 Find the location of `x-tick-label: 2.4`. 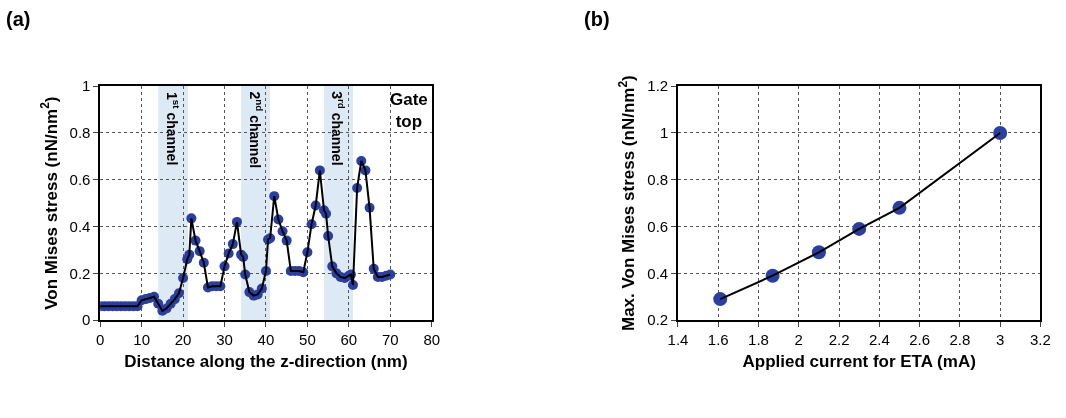

x-tick-label: 2.4 is located at coordinates (879, 339).